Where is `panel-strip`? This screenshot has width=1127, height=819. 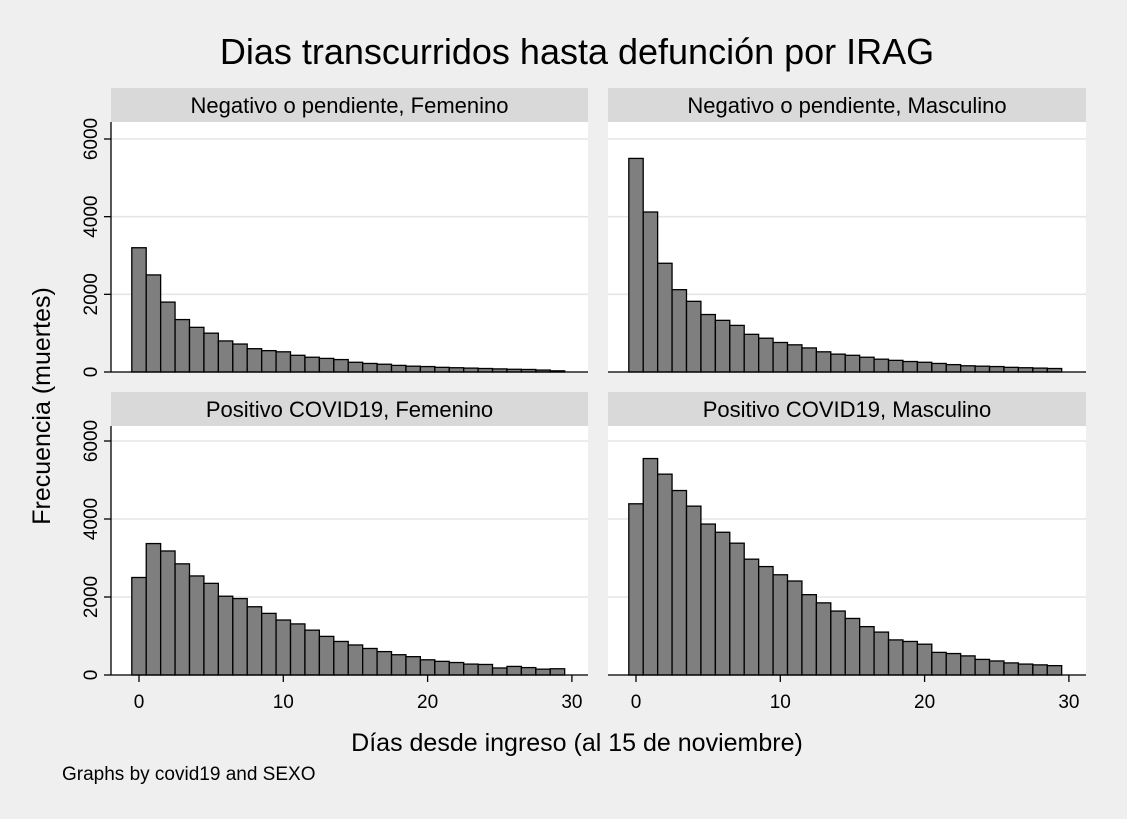
panel-strip is located at coordinates (847, 409).